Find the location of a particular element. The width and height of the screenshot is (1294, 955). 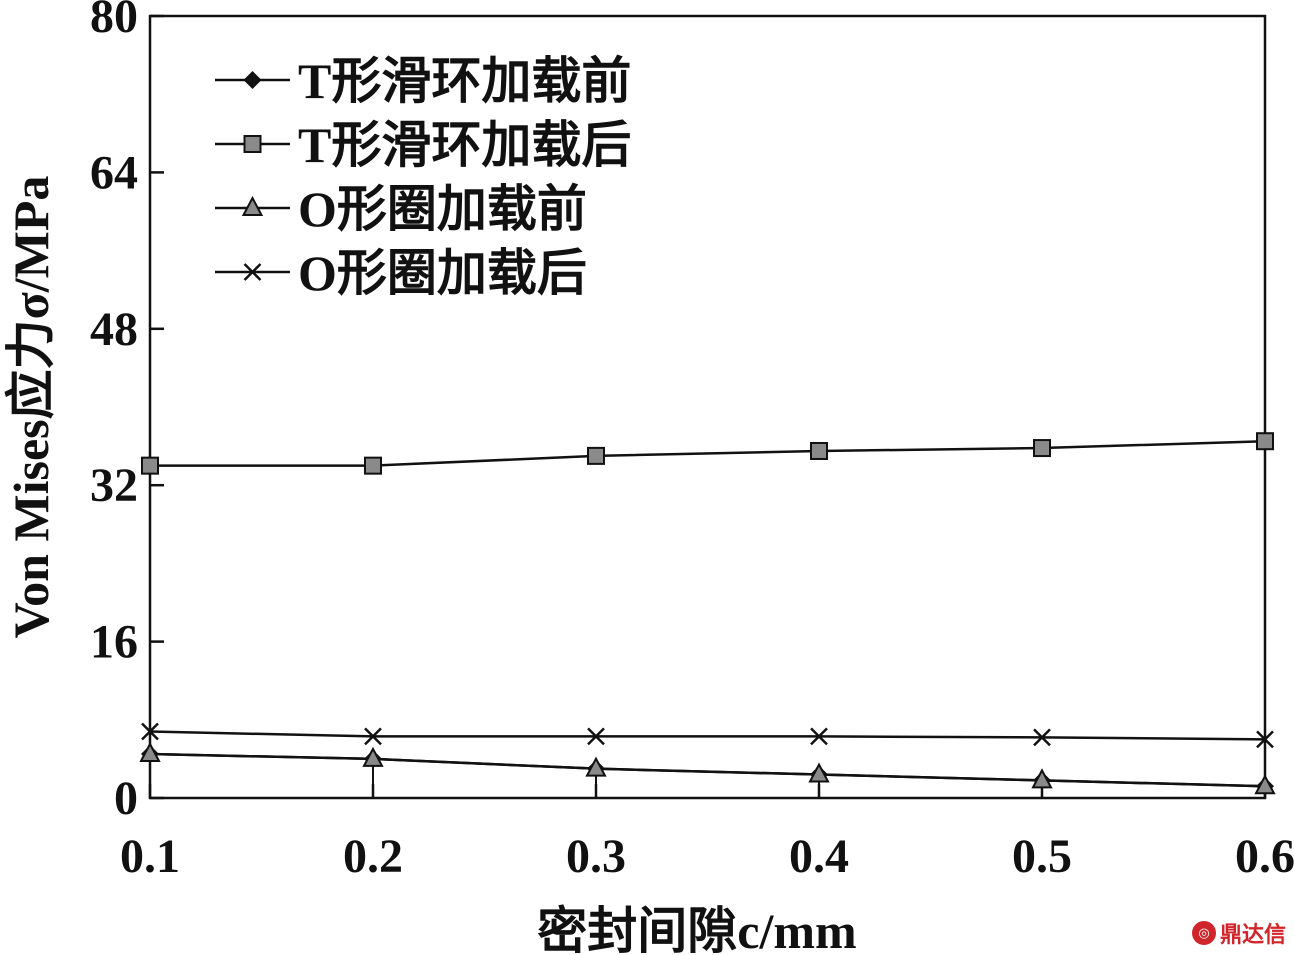

series-x is located at coordinates (707, 735).